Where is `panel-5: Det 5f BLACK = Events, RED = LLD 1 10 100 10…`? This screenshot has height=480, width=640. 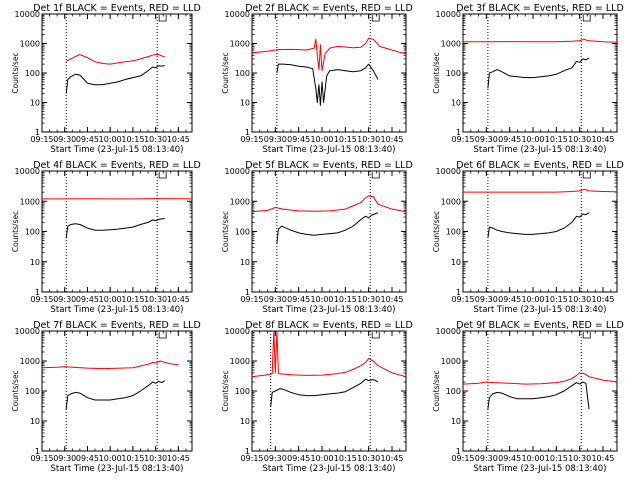
panel-5: Det 5f BLACK = Events, RED = LLD 1 10 100 10… is located at coordinates (317, 237).